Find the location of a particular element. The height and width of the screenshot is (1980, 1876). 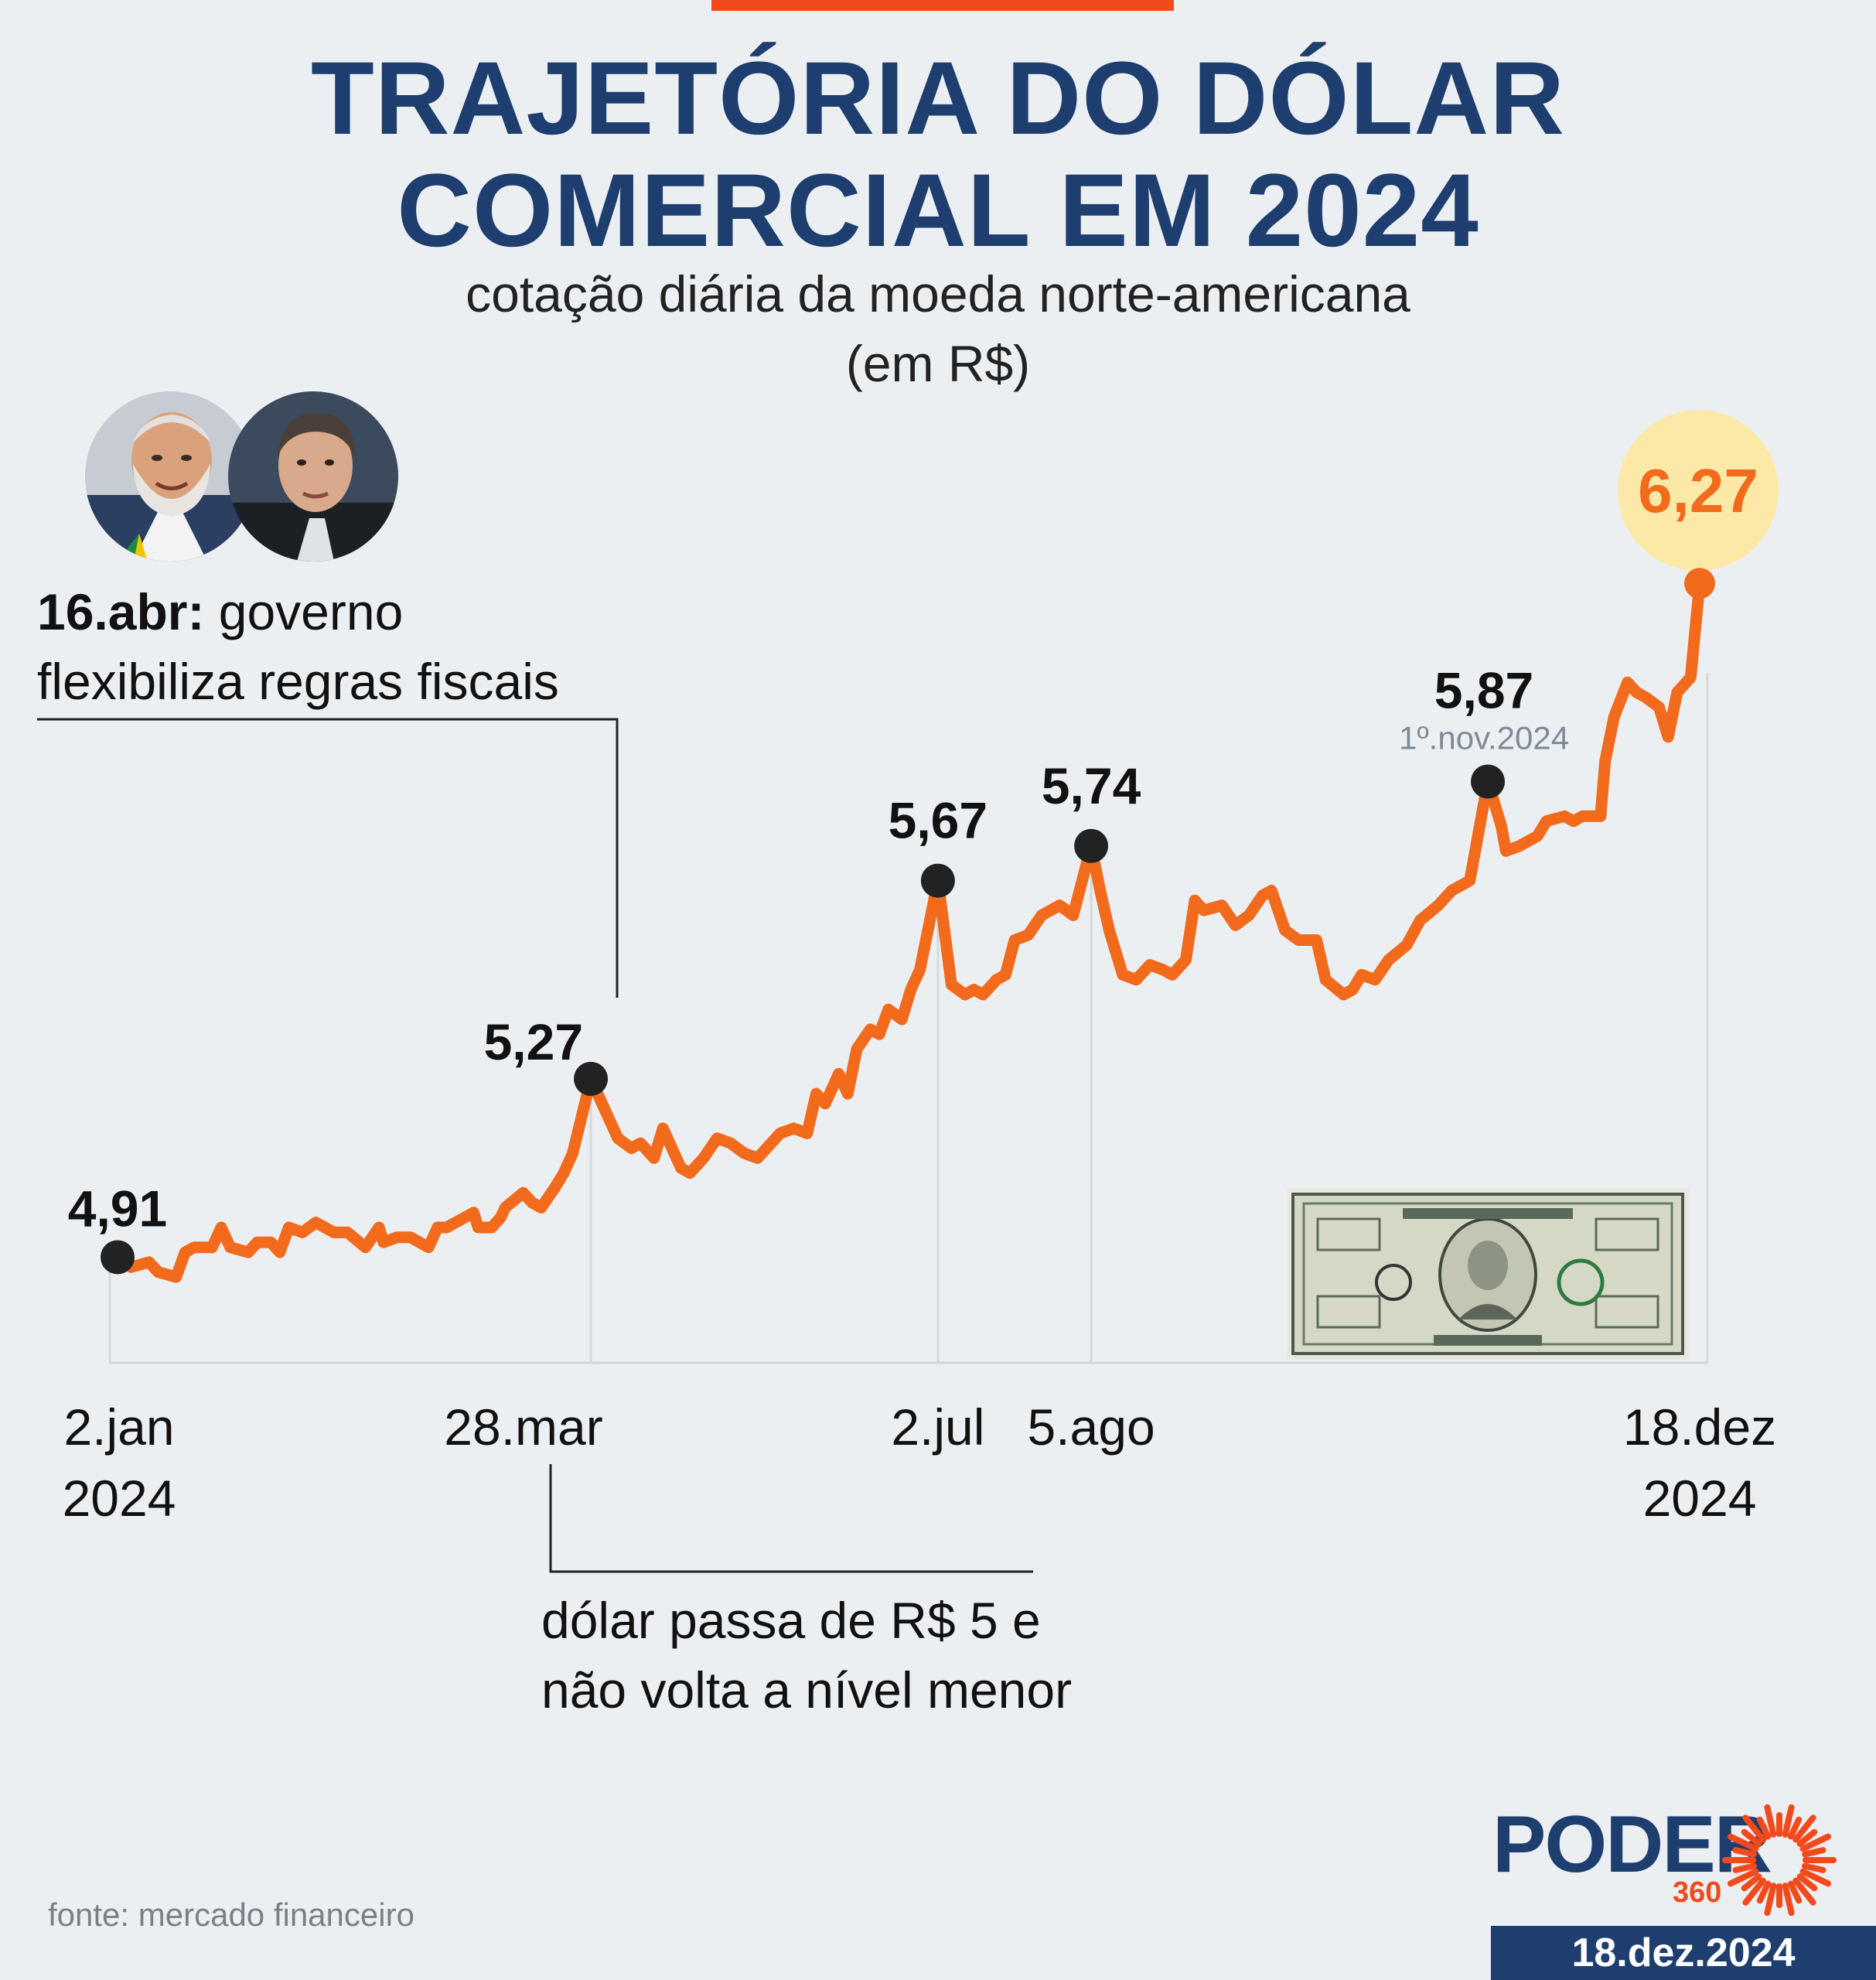

highlight-value-label: 5,67 is located at coordinates (938, 821).